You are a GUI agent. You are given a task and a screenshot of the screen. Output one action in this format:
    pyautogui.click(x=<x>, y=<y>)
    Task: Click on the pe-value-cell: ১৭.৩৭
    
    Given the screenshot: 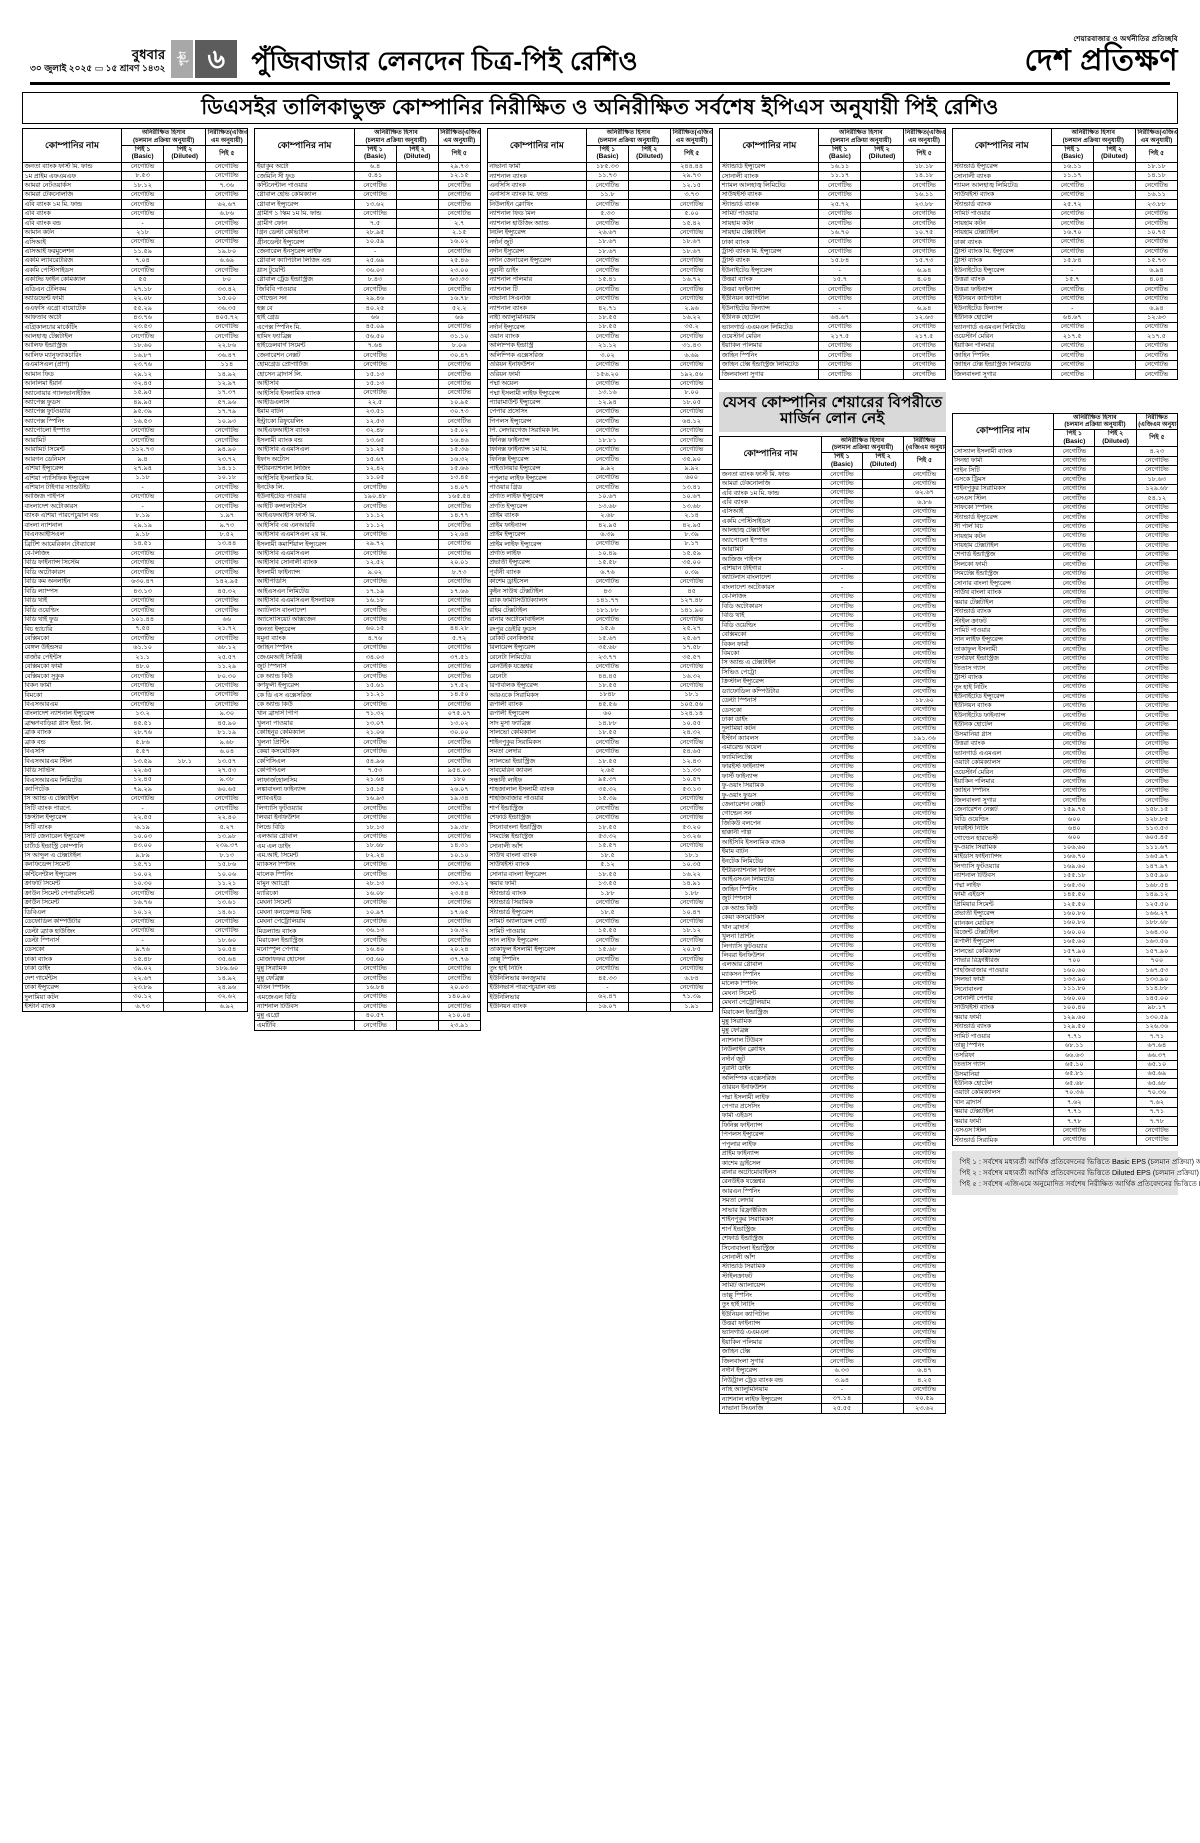 What is the action you would take?
    pyautogui.click(x=227, y=393)
    